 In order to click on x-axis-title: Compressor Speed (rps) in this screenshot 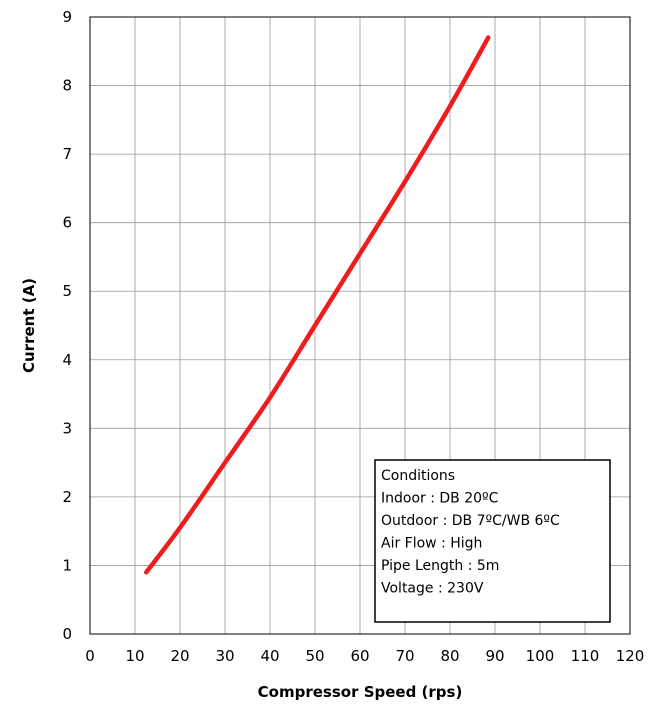, I will do `click(360, 692)`.